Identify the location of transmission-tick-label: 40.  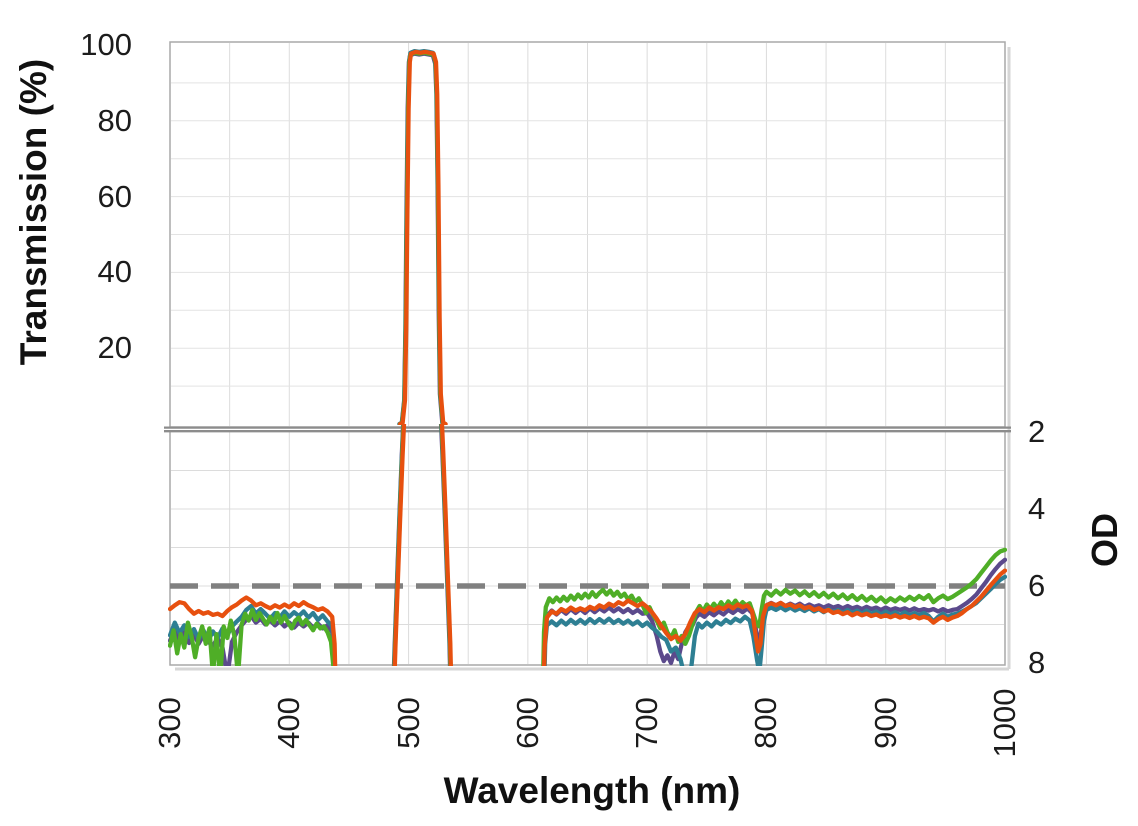
(114, 271).